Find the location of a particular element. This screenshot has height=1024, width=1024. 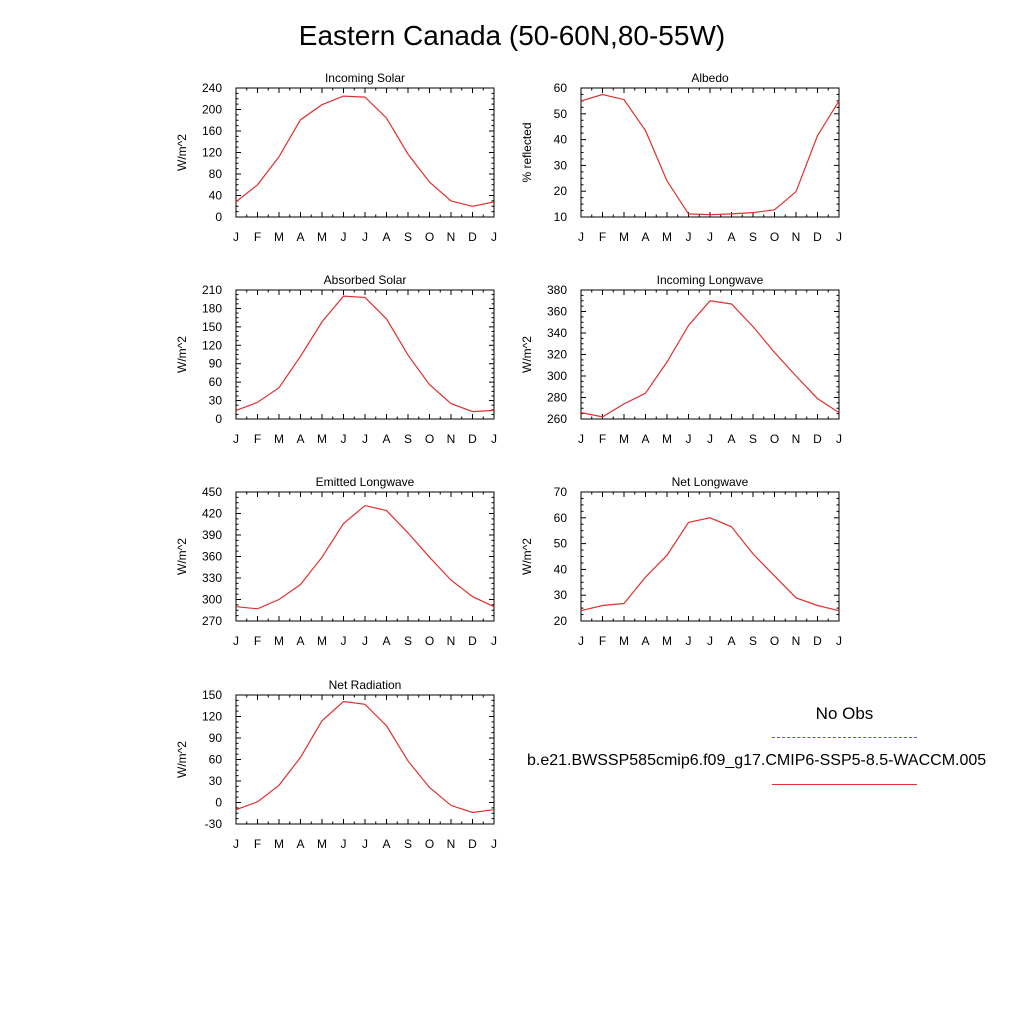

y-tick-label: 200 is located at coordinates (212, 110).